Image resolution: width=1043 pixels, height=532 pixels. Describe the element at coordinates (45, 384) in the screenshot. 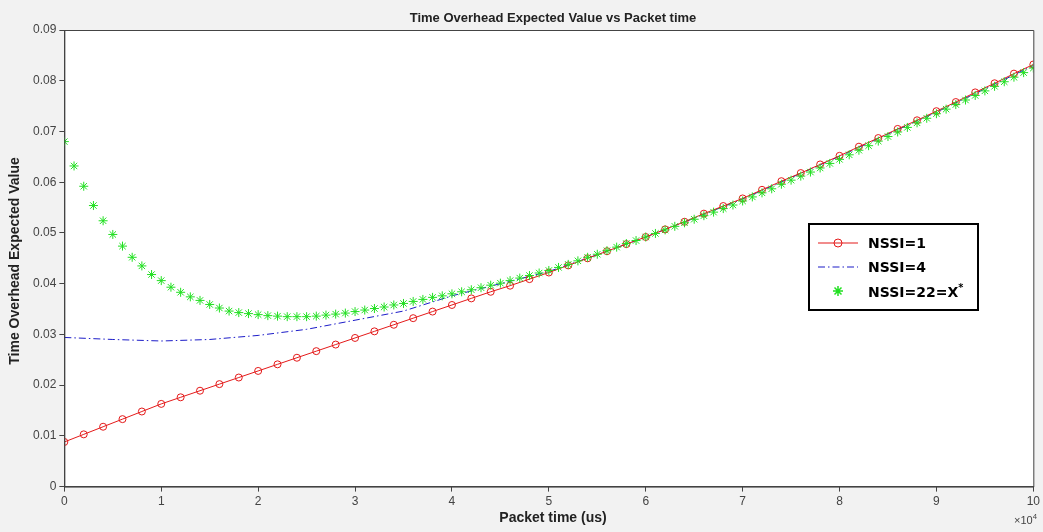

I see `y-tick-label: 0.02` at that location.